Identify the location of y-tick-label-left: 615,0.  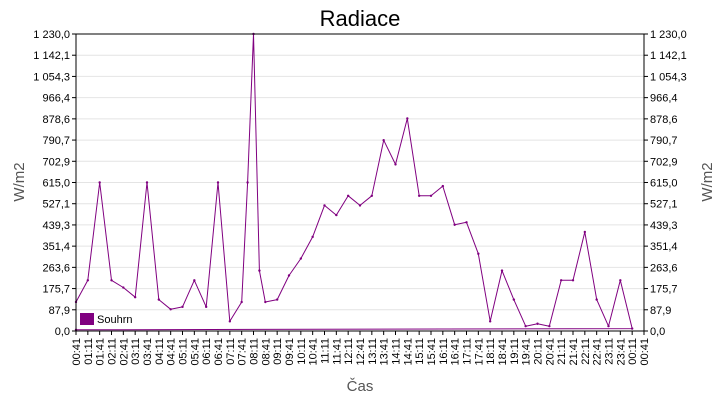
(56, 184).